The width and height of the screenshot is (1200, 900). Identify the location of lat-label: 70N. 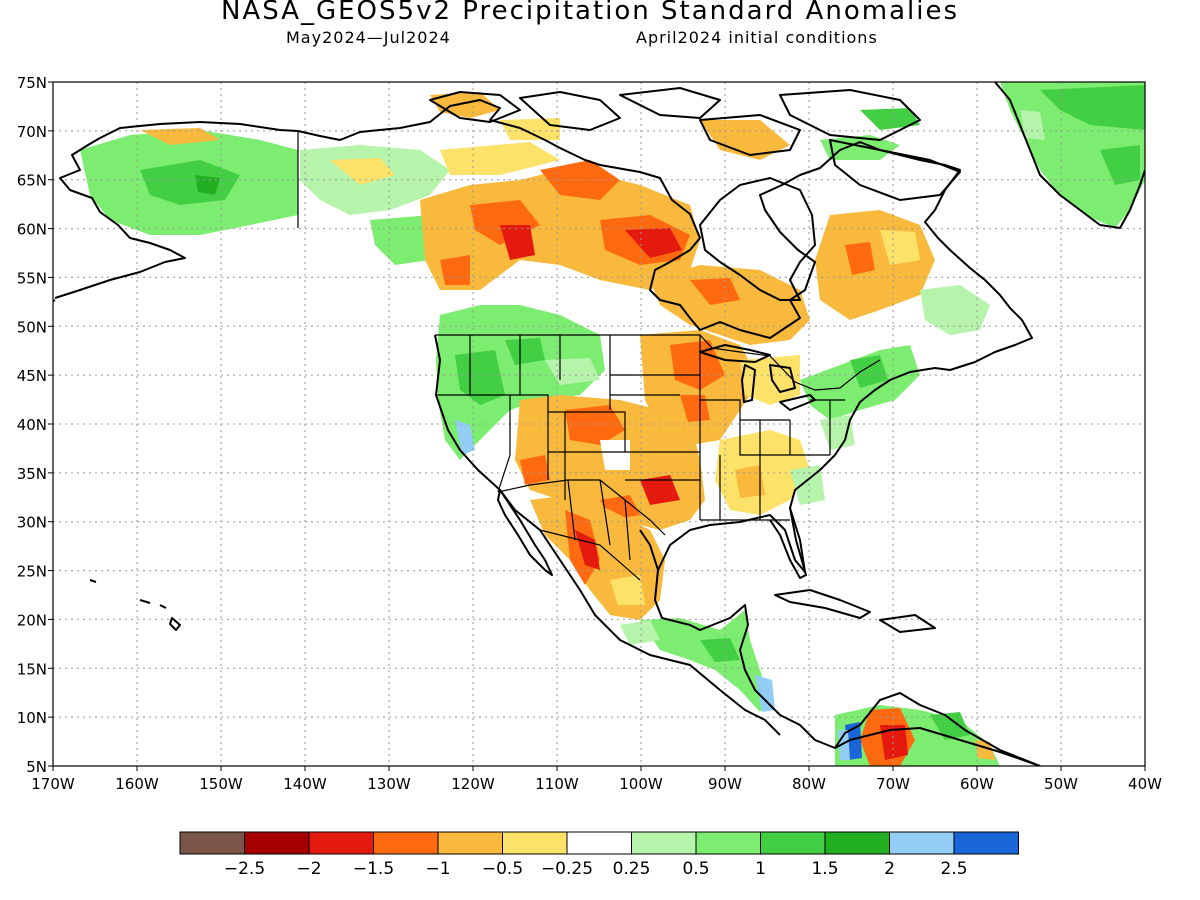
(32, 132).